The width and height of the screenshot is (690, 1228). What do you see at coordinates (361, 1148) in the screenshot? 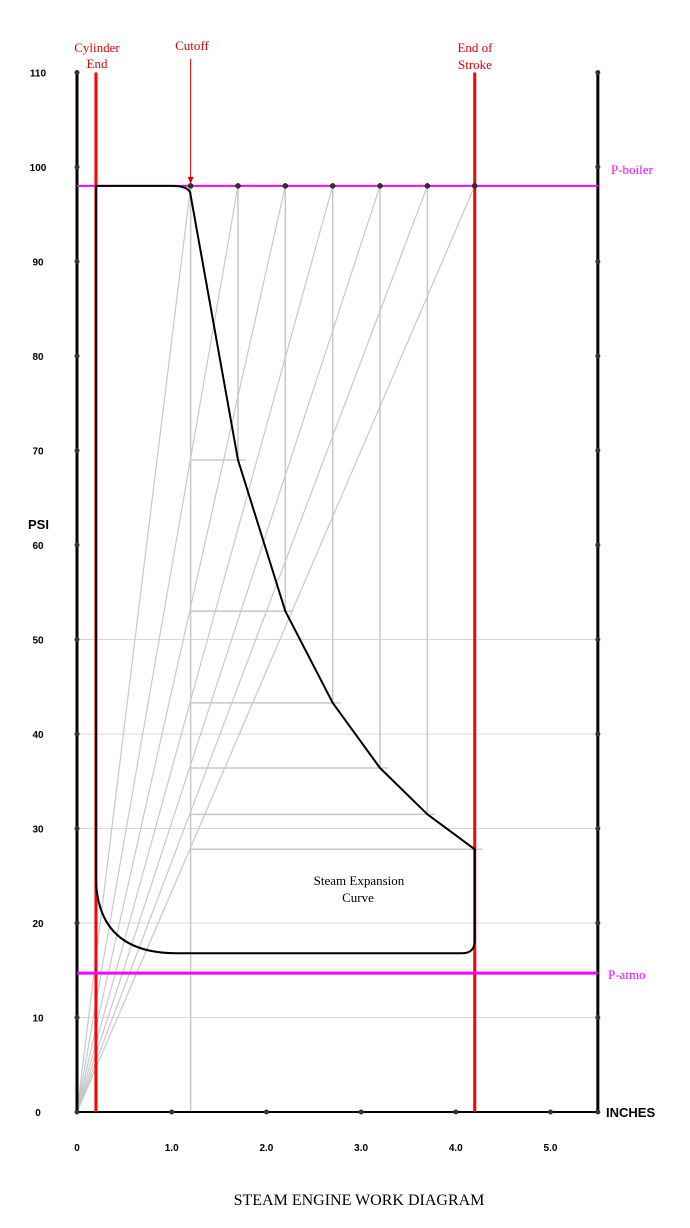
I see `x-tick-label: 3.0` at bounding box center [361, 1148].